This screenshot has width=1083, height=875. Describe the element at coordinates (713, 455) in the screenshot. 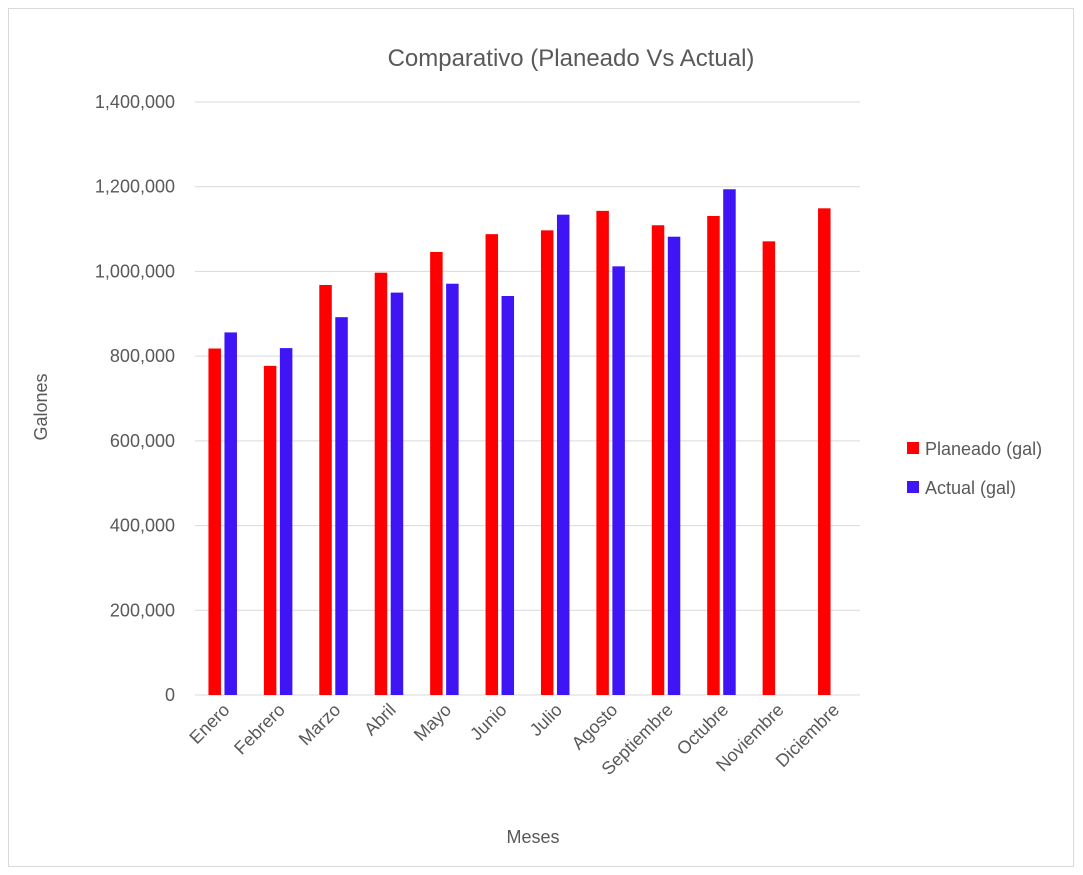

I see `bar-planeado-octubre` at that location.